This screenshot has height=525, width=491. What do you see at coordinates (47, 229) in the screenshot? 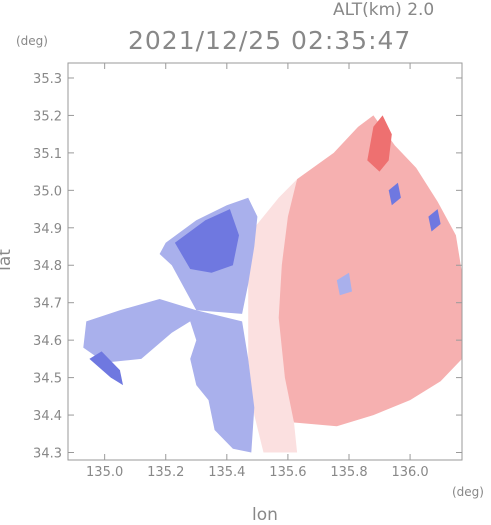
I see `y-tick-label: 34.9` at bounding box center [47, 229].